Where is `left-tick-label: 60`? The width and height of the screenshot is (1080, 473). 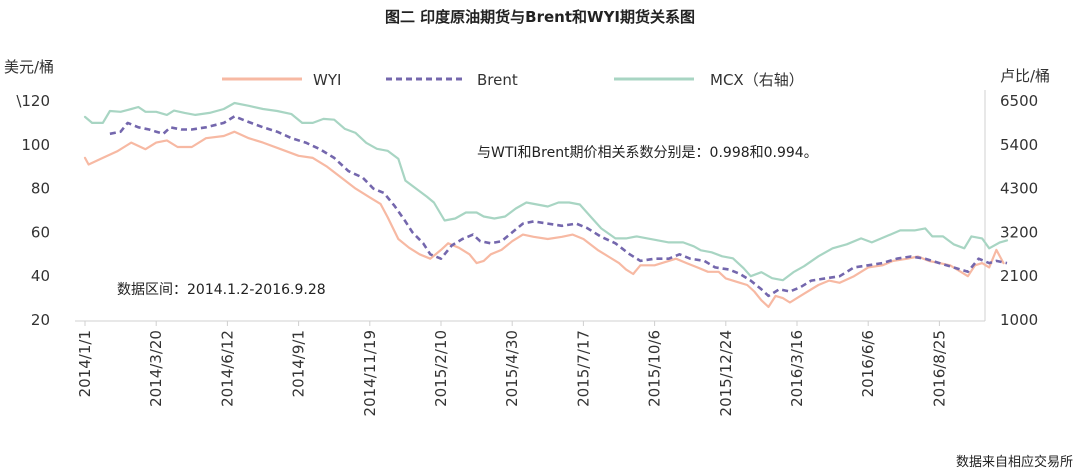 left-tick-label: 60 is located at coordinates (40, 232).